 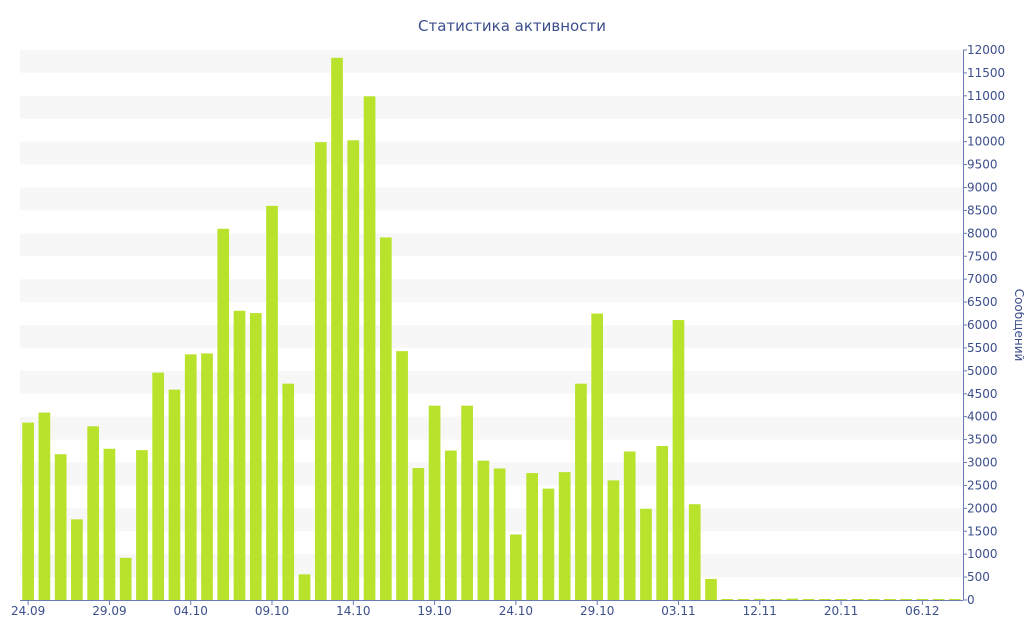 I want to click on y-tick-label: 11500, so click(x=986, y=73).